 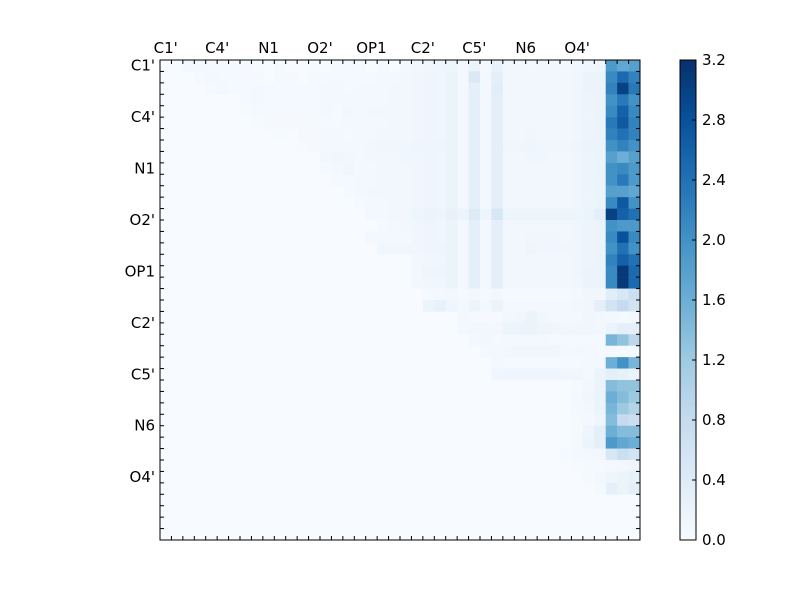 What do you see at coordinates (143, 117) in the screenshot?
I see `y-tick-label: C4'` at bounding box center [143, 117].